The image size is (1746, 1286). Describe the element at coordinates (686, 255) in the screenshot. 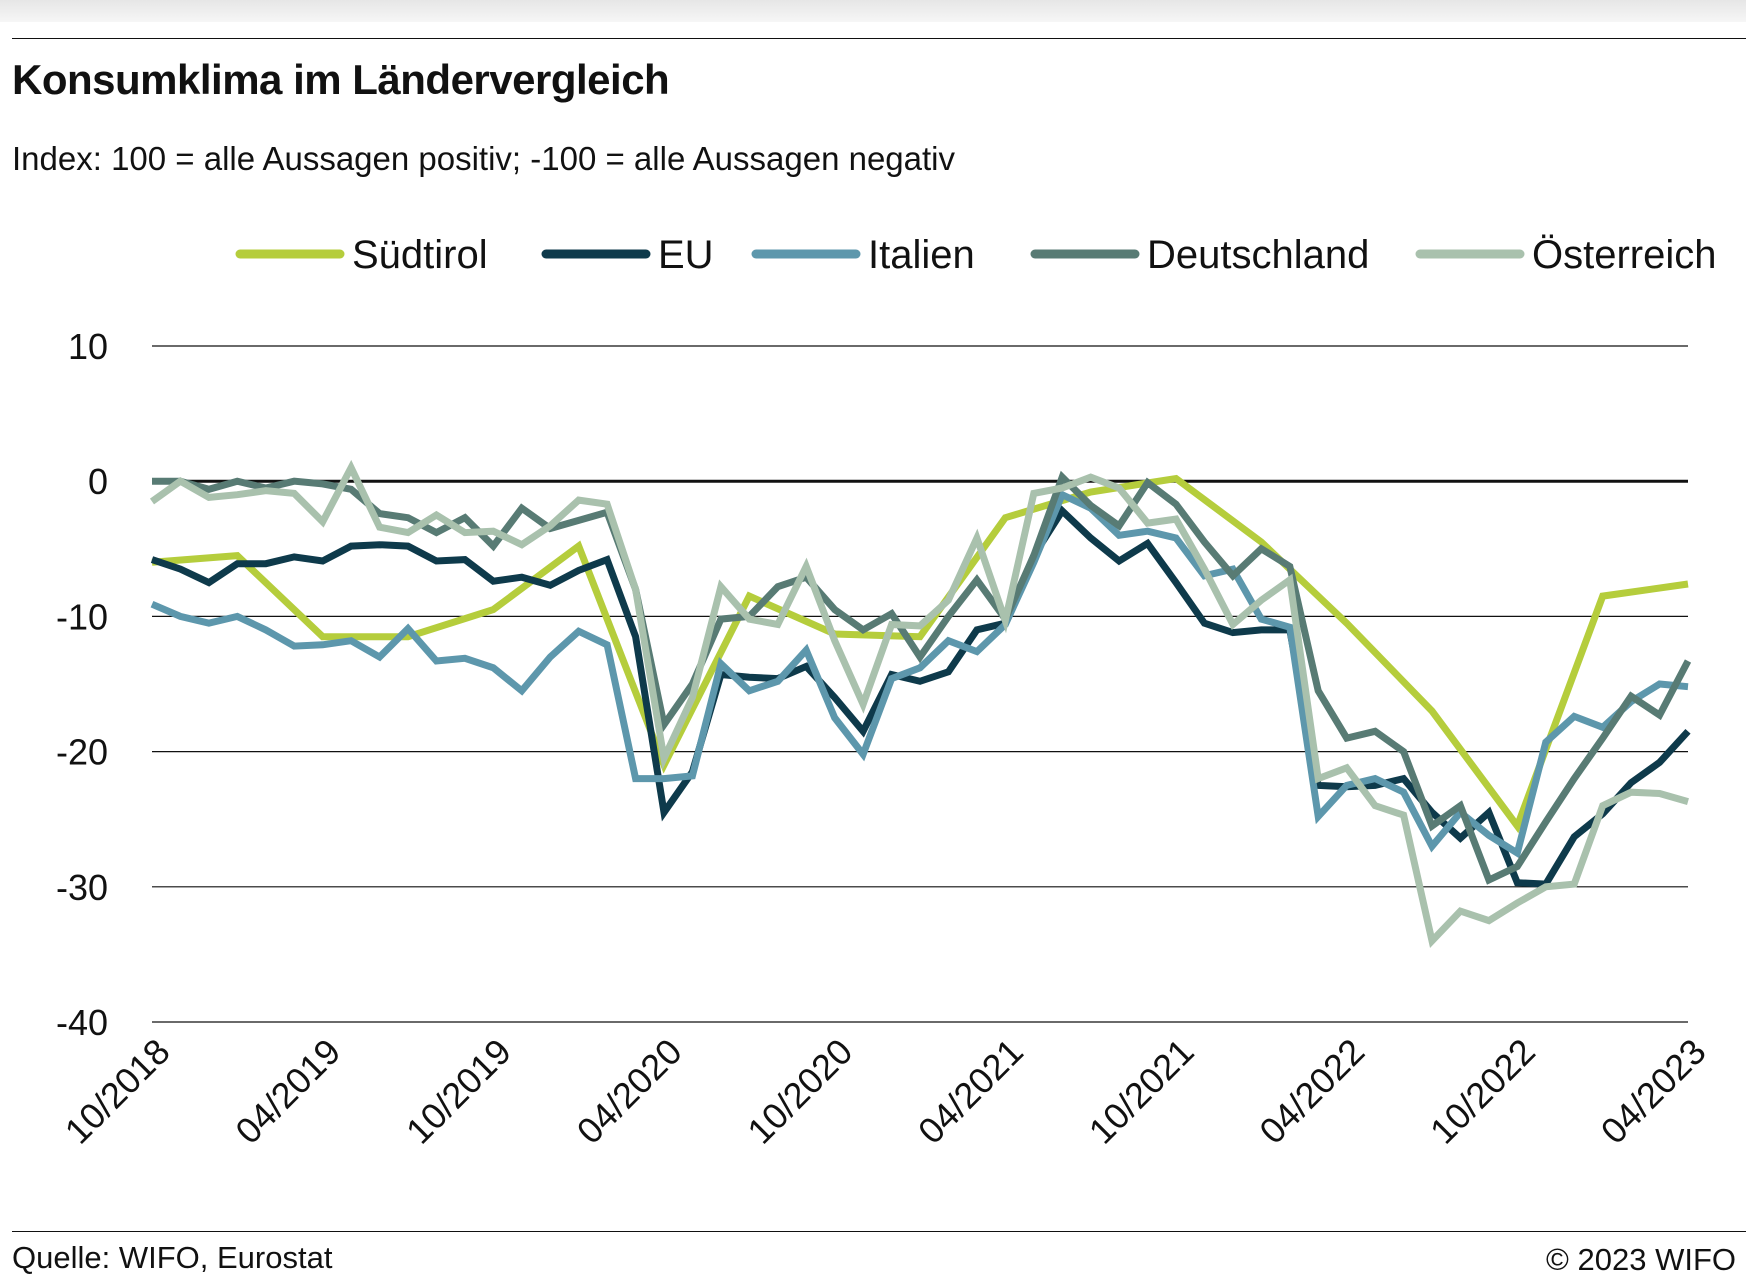

I see `legend-label: EU` at that location.